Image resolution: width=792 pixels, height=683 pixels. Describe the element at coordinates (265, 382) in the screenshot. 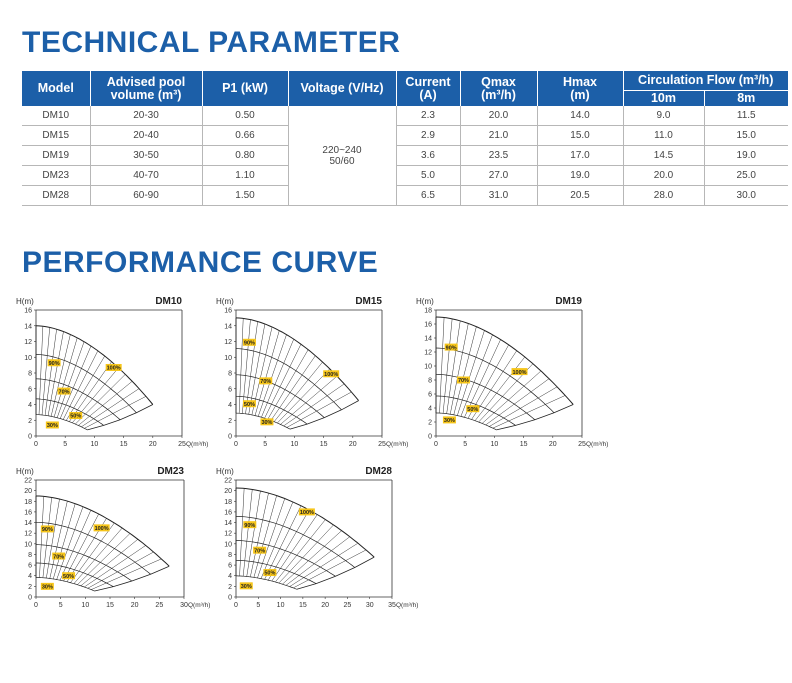

I see `efficiency-label: 70%` at that location.